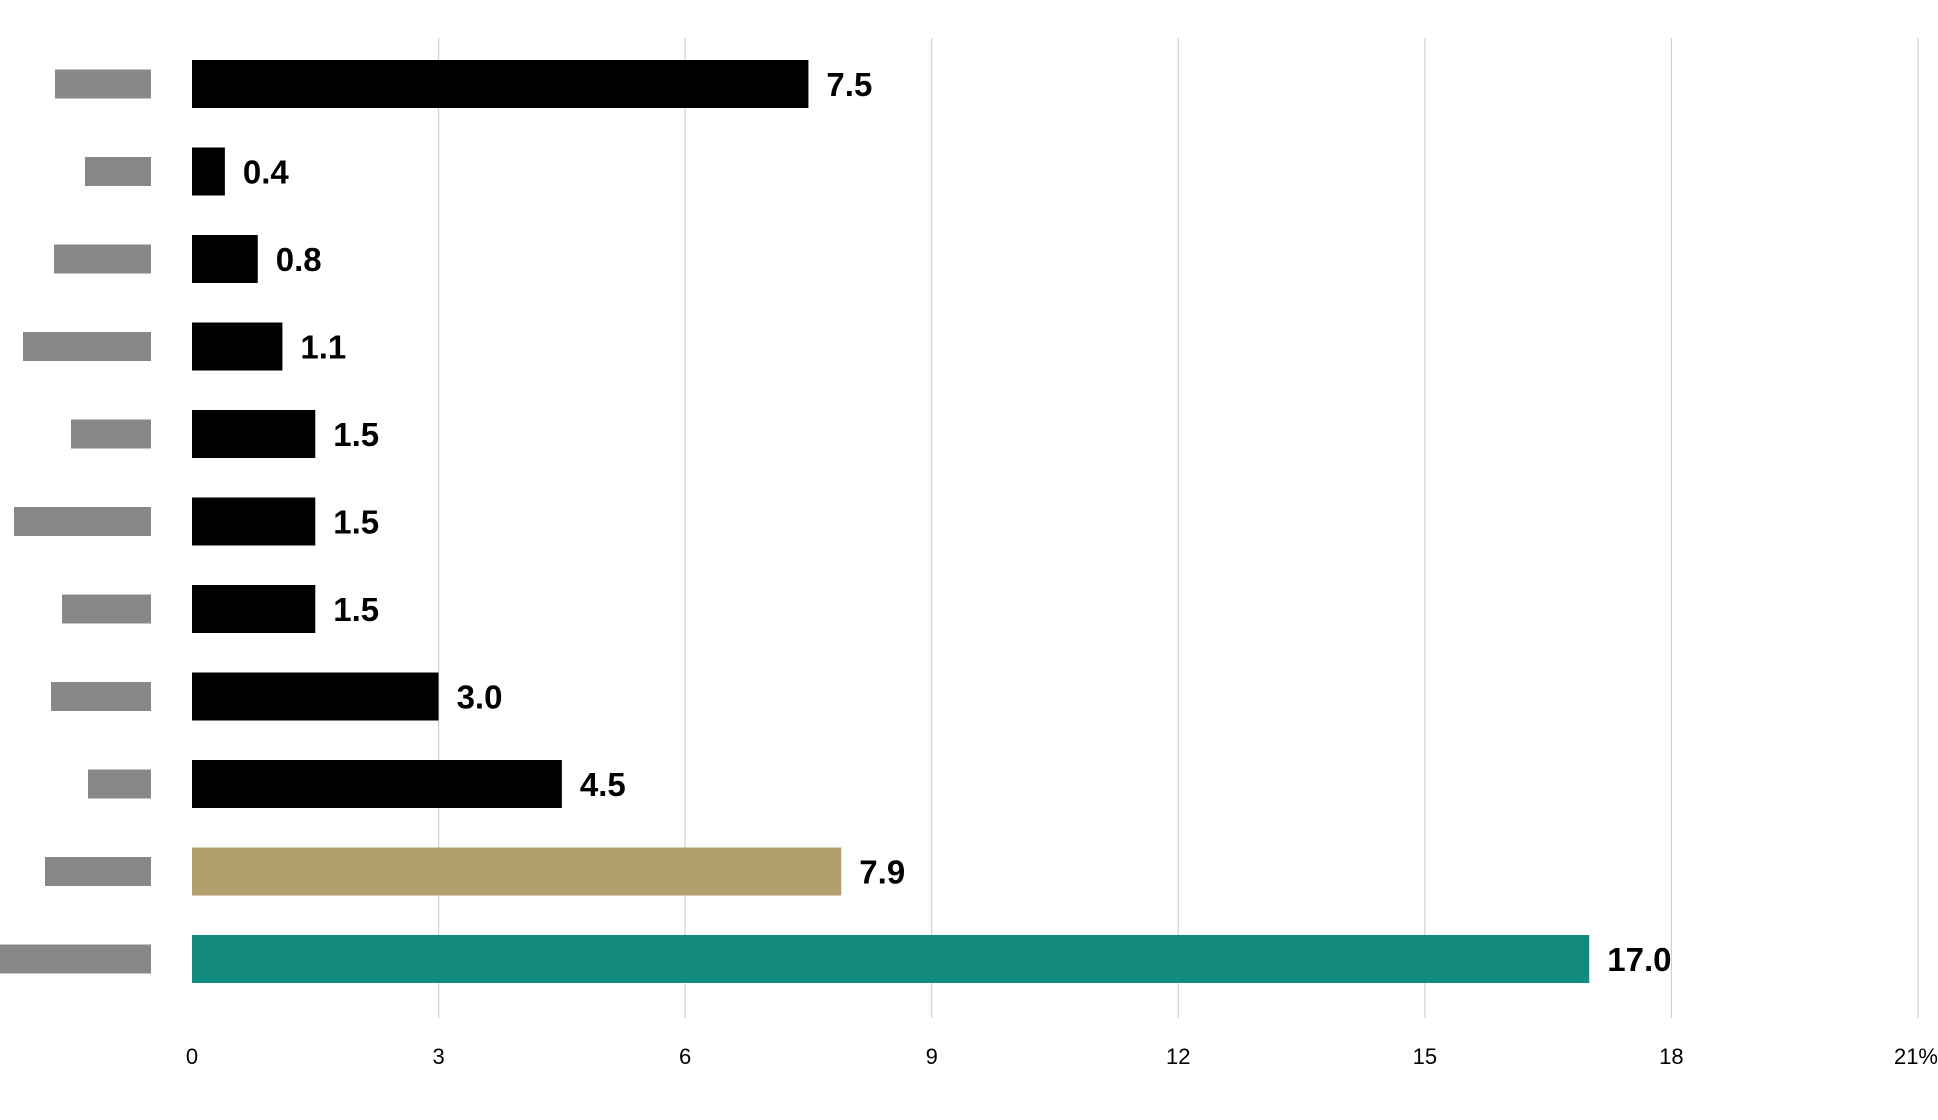 The height and width of the screenshot is (1120, 1938). Describe the element at coordinates (1671, 1056) in the screenshot. I see `x-tick-label: 18` at that location.